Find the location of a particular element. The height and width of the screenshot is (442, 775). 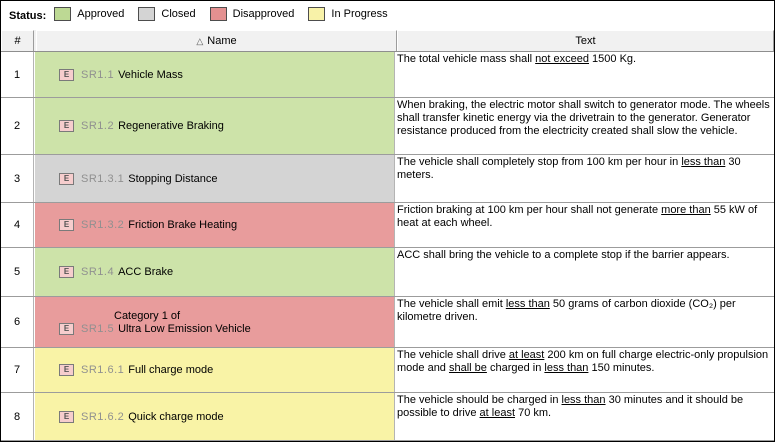

requirement-id: SR1.6.1 is located at coordinates (103, 370).